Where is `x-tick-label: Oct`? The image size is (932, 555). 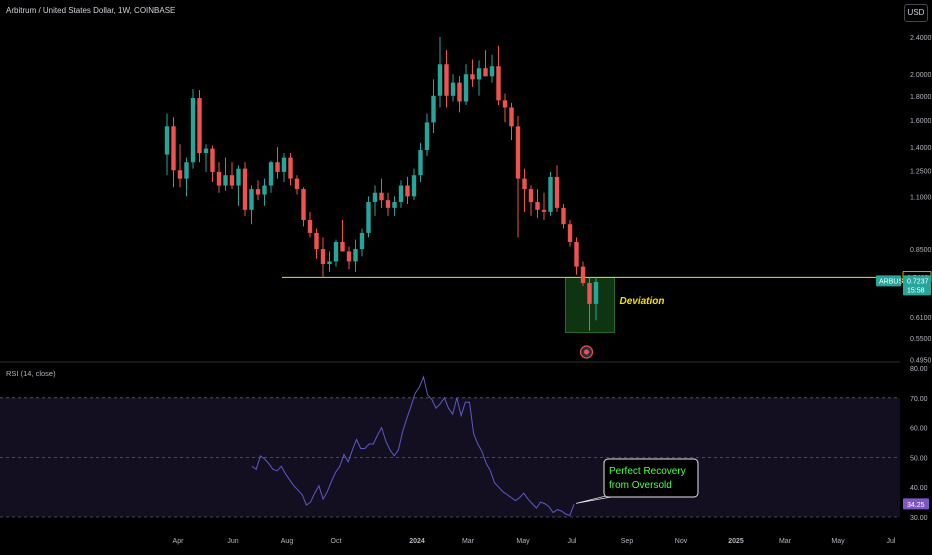
x-tick-label: Oct is located at coordinates (336, 541).